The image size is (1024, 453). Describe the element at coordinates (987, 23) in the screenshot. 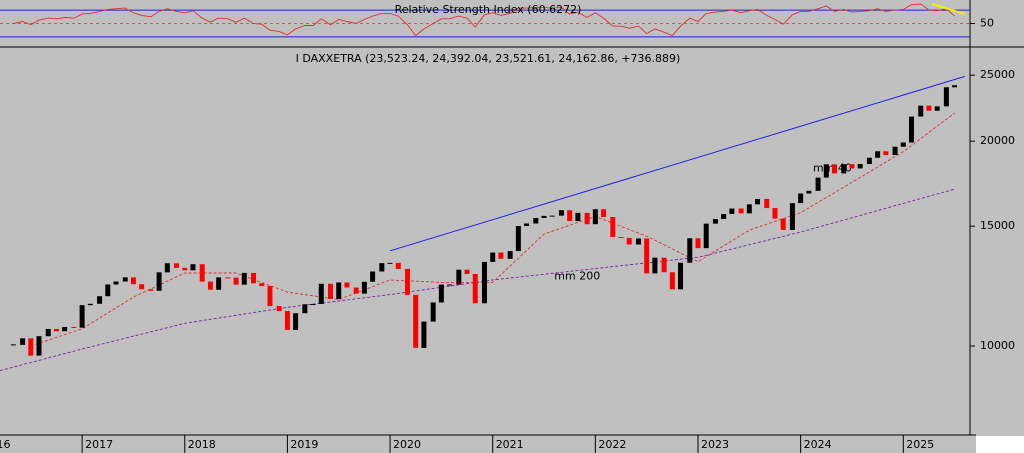

I see `y-tick-label: 50` at that location.